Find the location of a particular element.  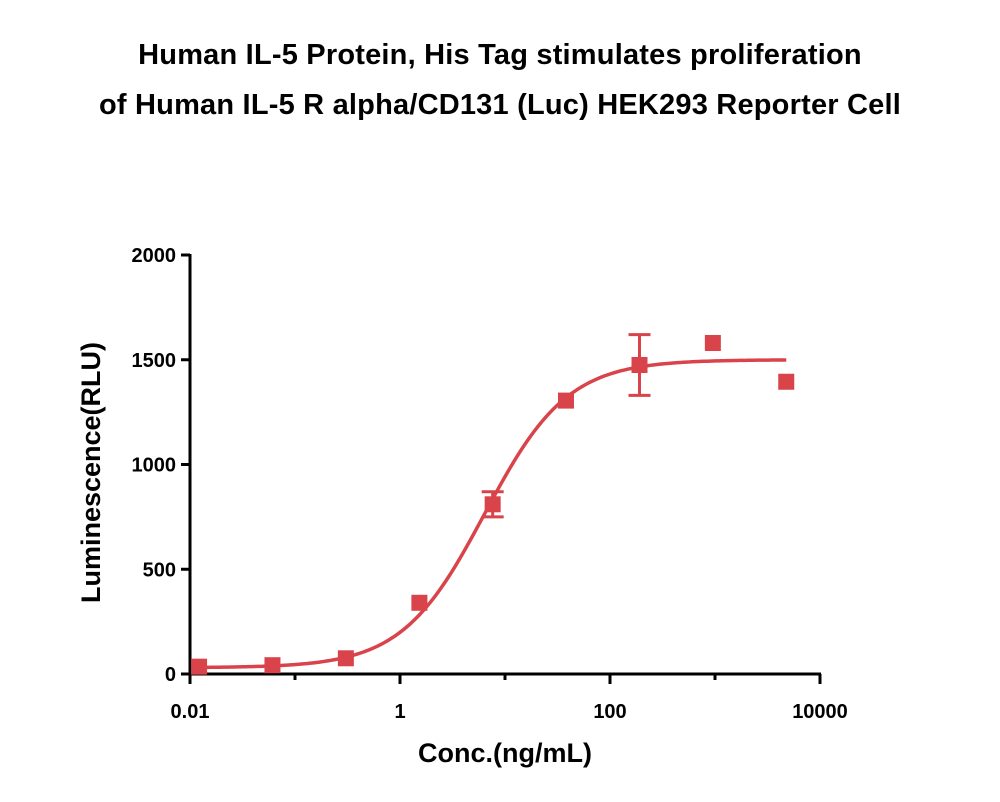

y-tick-label: 500 is located at coordinates (159, 570).